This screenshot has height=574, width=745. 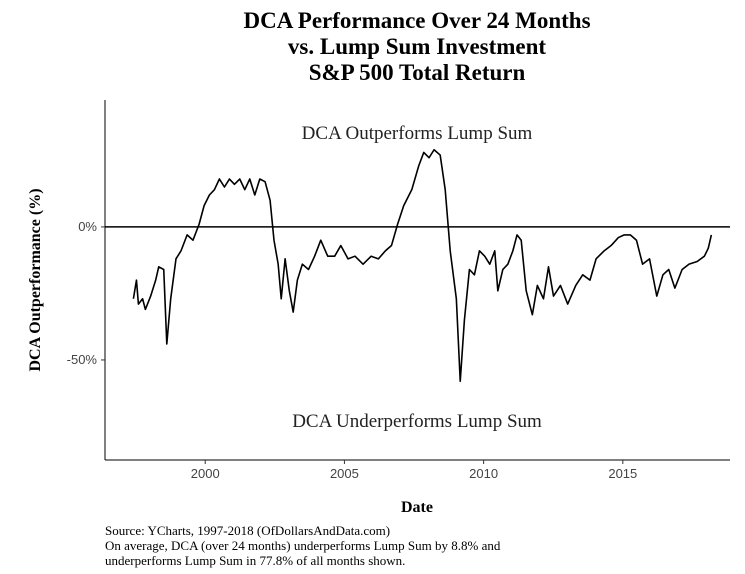 I want to click on y-tick-label: 0%, so click(x=87, y=226).